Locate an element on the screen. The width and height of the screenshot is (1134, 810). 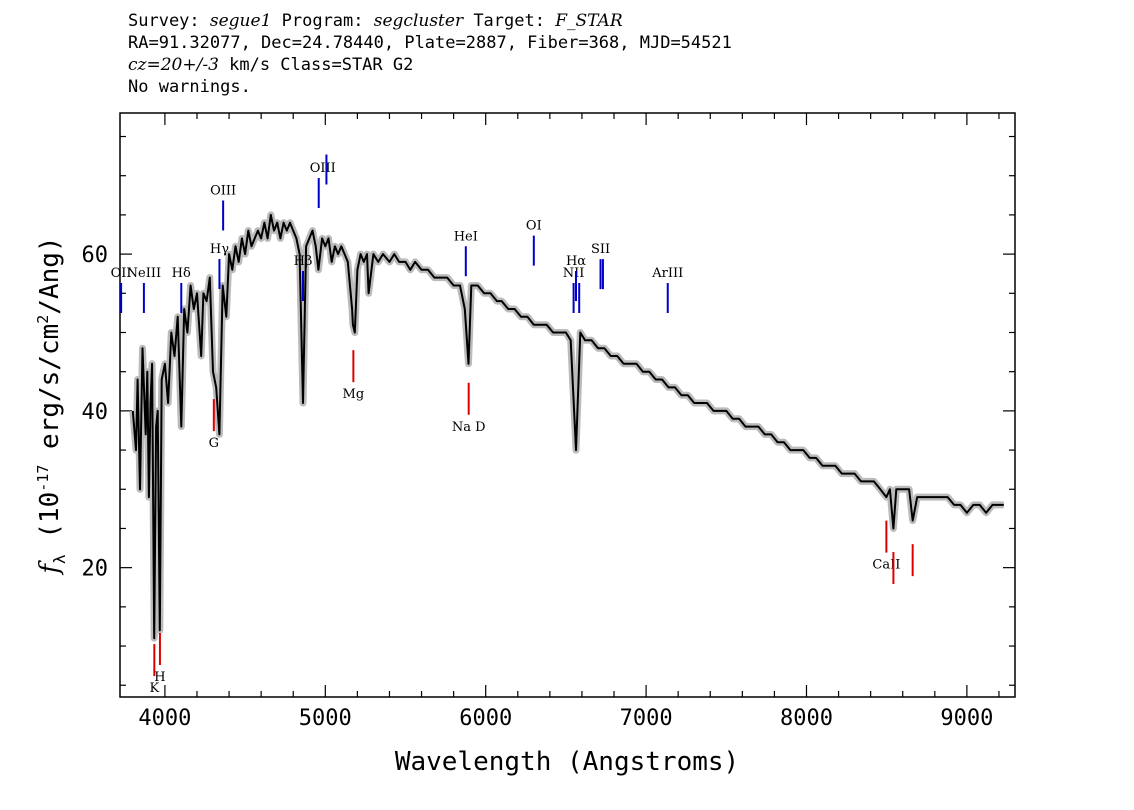
x-axis-label: Wavelength (Angstroms) is located at coordinates (567, 762).